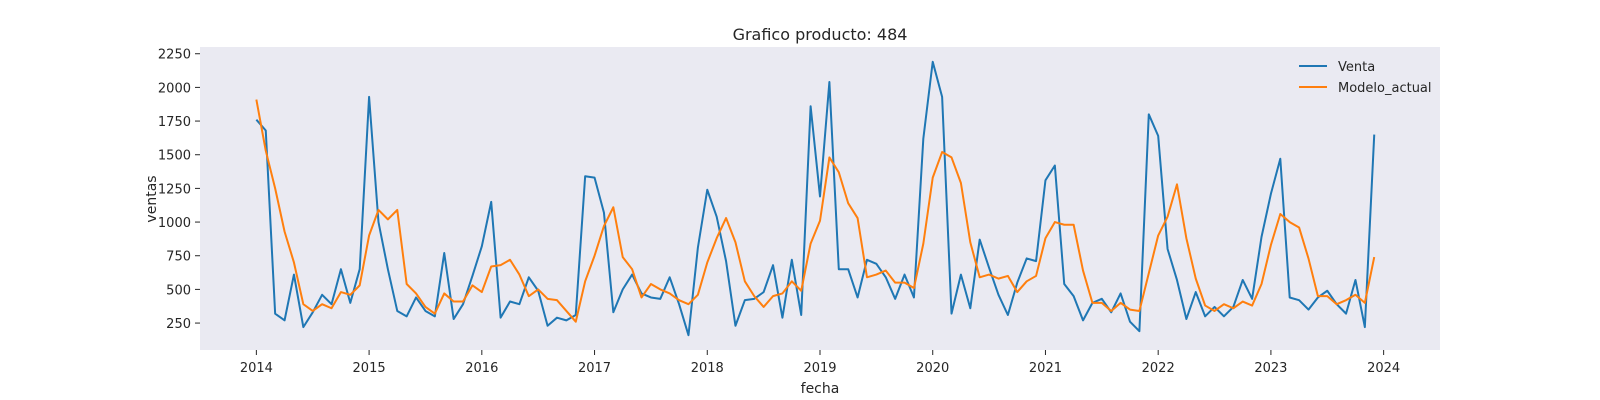 The width and height of the screenshot is (1600, 400). I want to click on y-tick-label: 250, so click(178, 324).